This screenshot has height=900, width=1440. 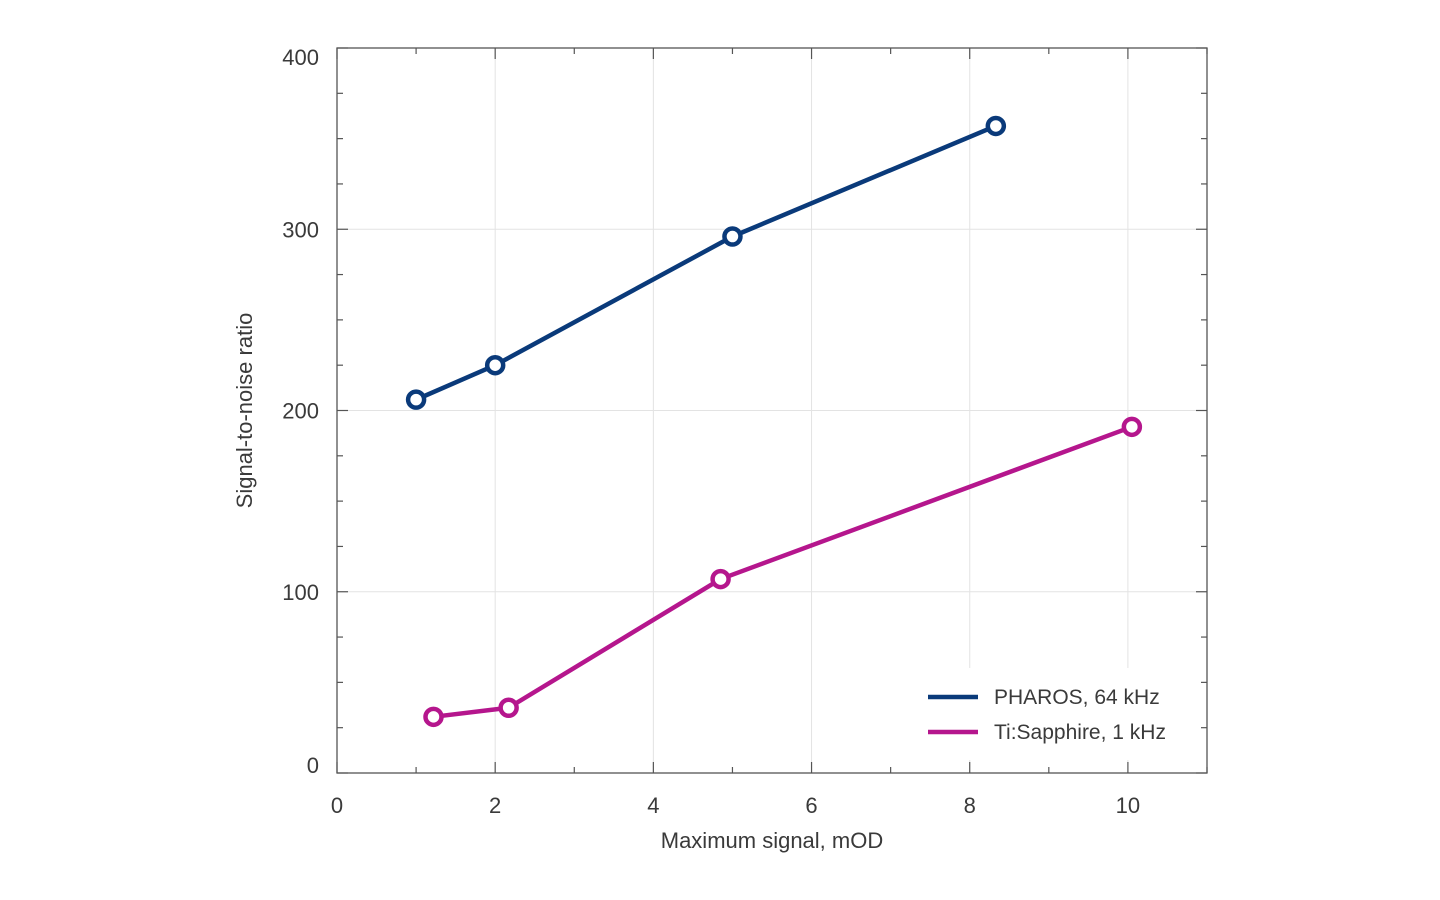 What do you see at coordinates (244, 411) in the screenshot?
I see `y-axis-title: Signal-to-noise ratio` at bounding box center [244, 411].